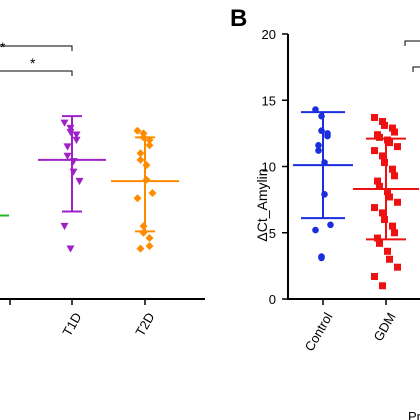  Describe the element at coordinates (269, 100) in the screenshot. I see `panel-b-ytick-label: 15` at that location.